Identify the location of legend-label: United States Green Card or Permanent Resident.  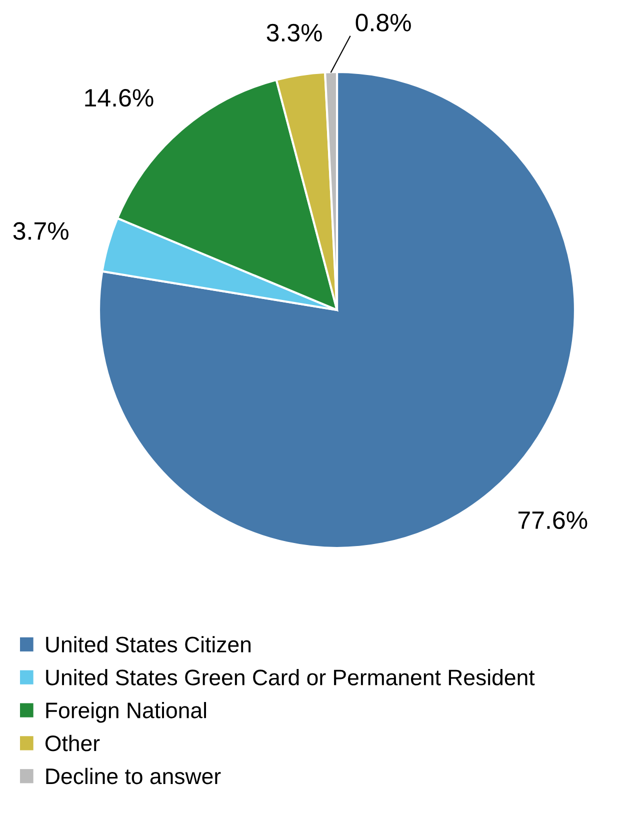
(290, 677).